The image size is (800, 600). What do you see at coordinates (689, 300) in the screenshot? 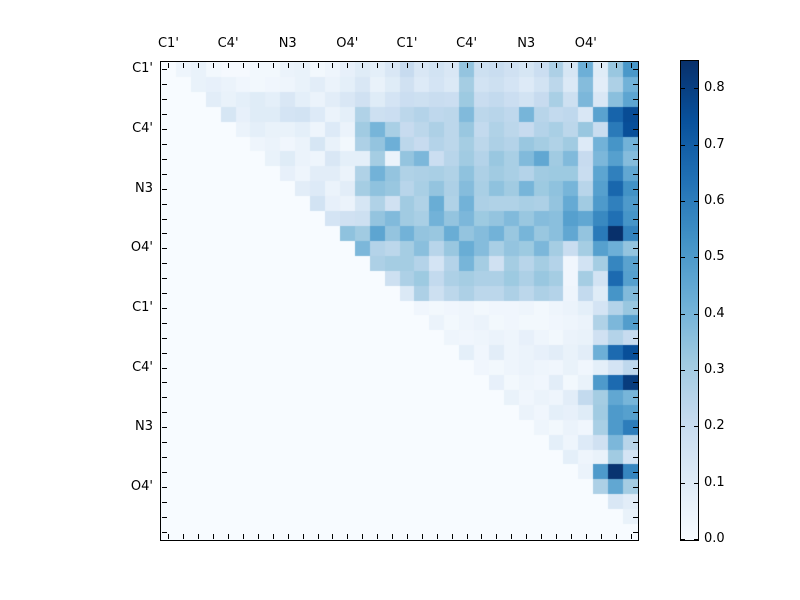
I see `colorbar` at bounding box center [689, 300].